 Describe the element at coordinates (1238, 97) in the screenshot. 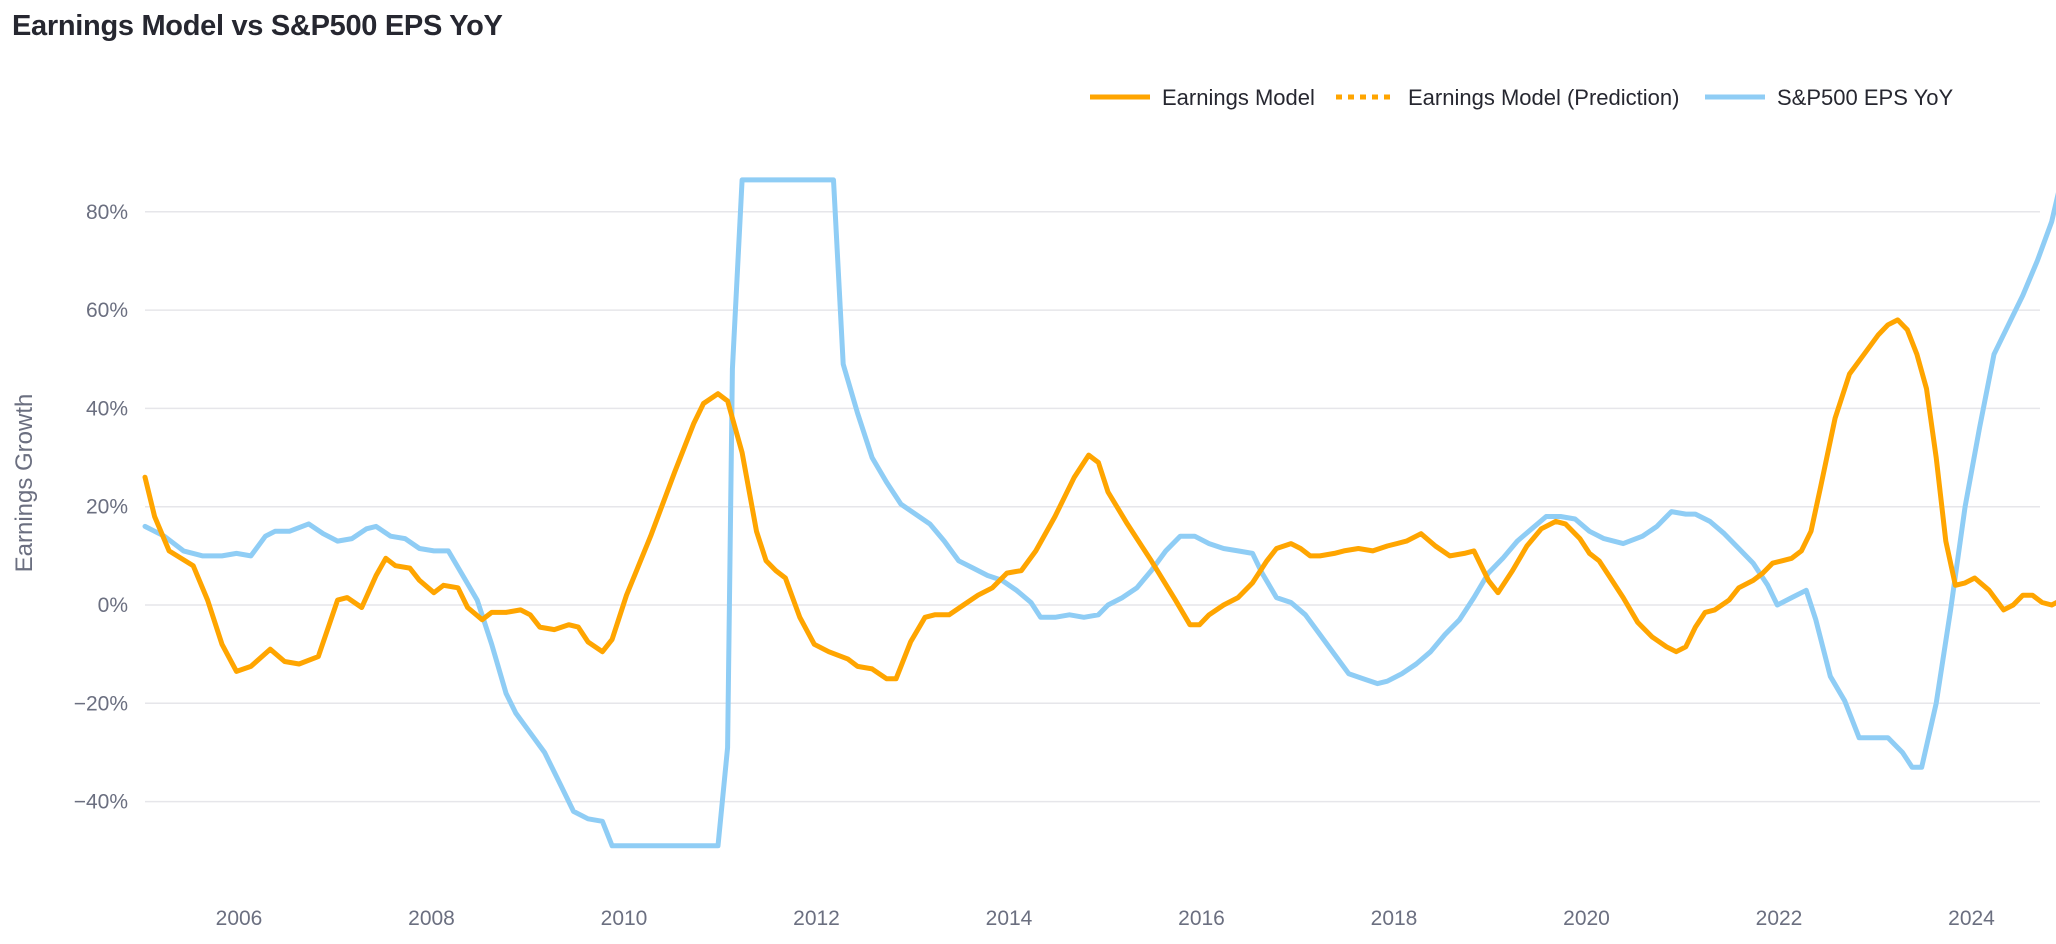

I see `legend-label: Earnings Model` at that location.